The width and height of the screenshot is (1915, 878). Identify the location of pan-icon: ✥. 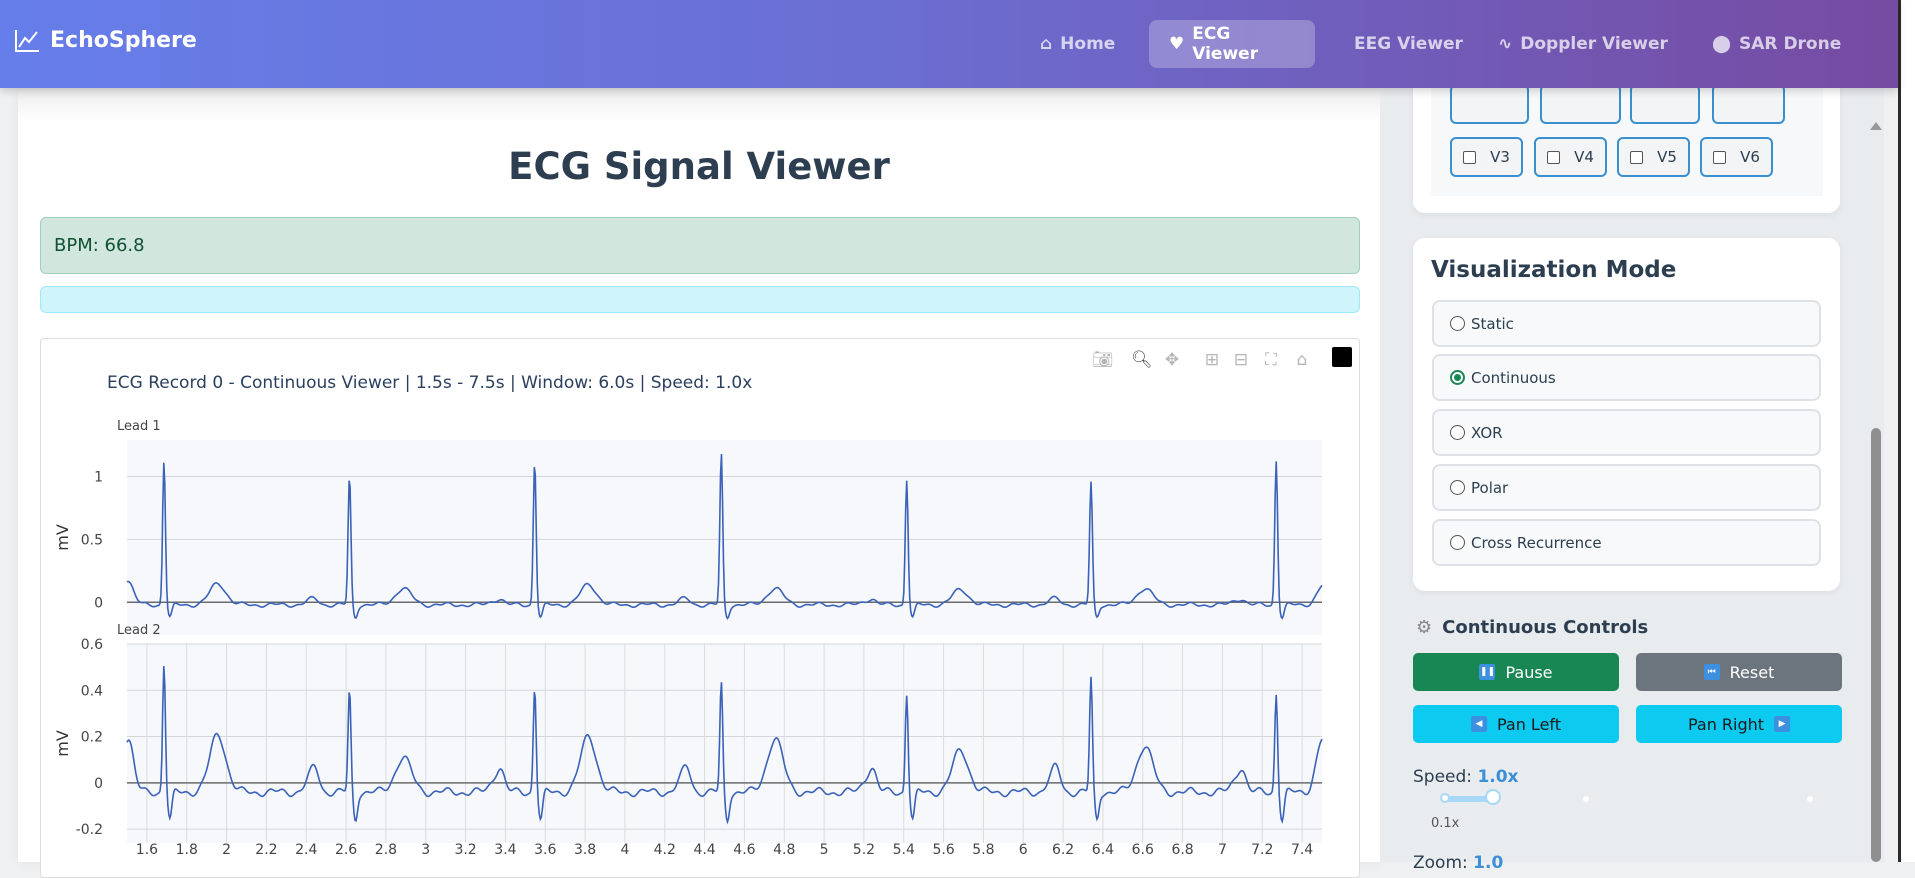
(1172, 360).